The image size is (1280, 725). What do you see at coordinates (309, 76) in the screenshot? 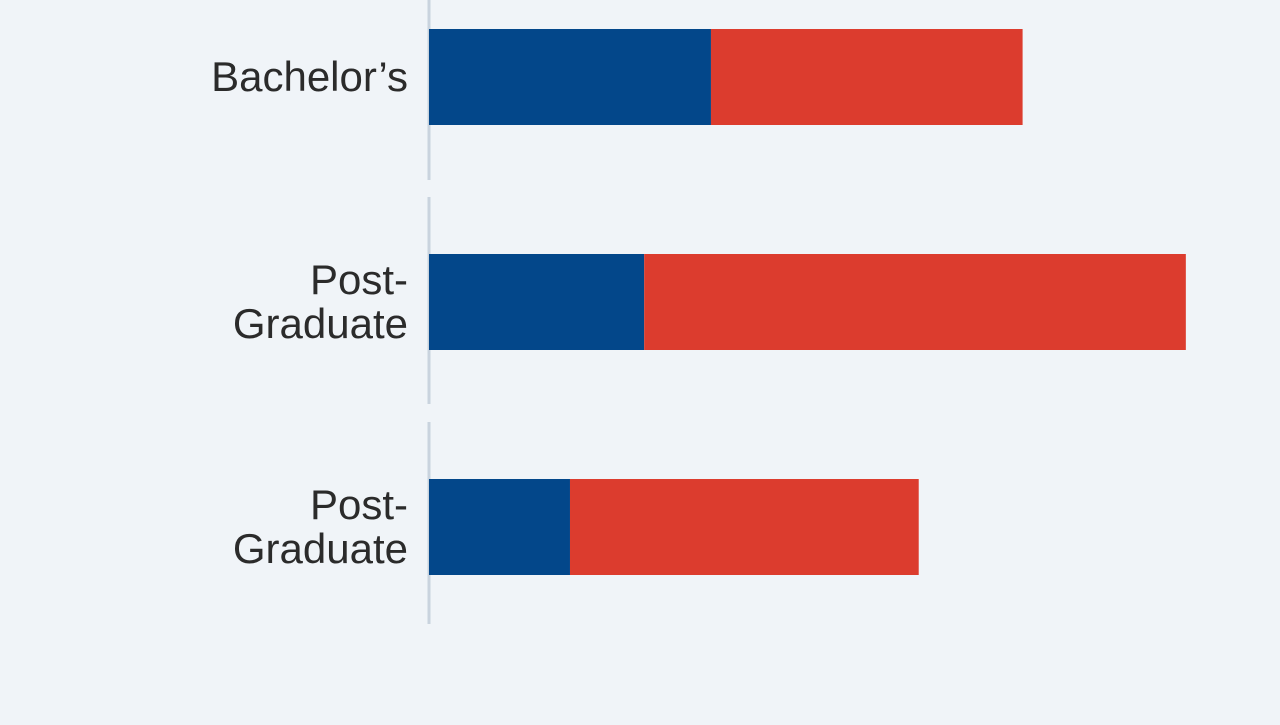
I see `category-label: Bachelor’s` at bounding box center [309, 76].